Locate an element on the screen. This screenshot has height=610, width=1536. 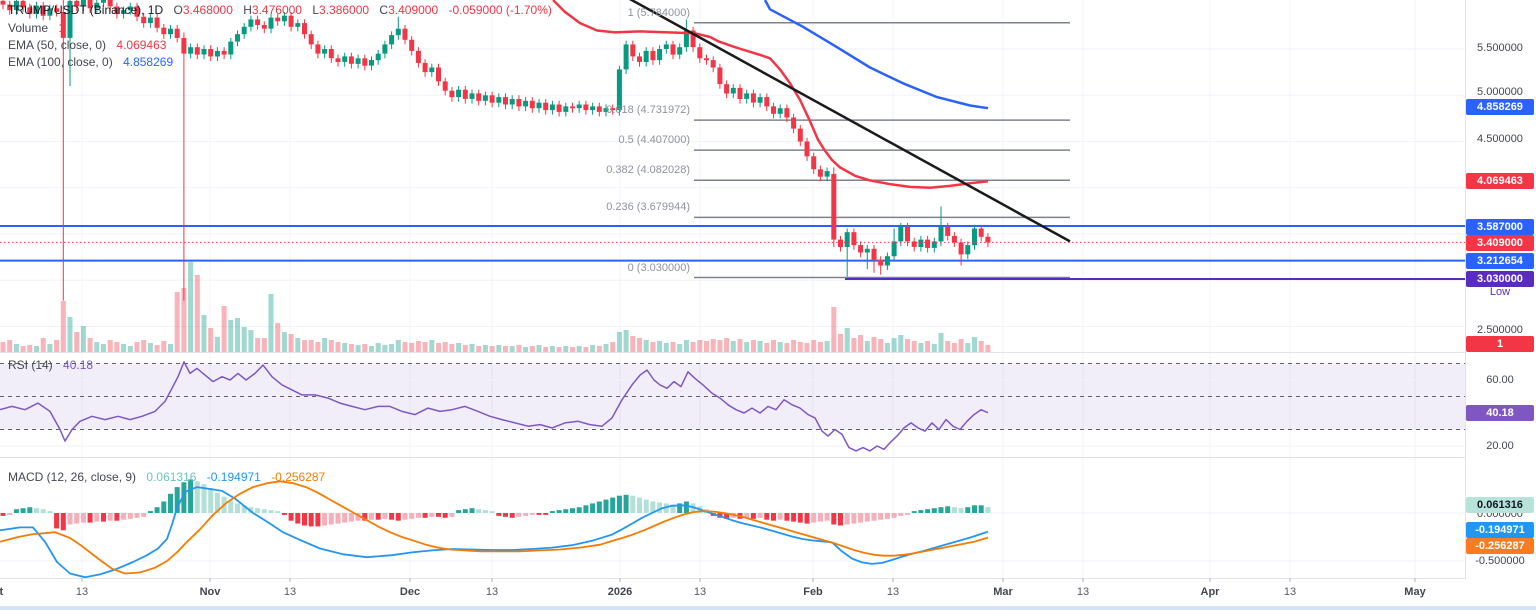
high-label: H is located at coordinates (247, 10).